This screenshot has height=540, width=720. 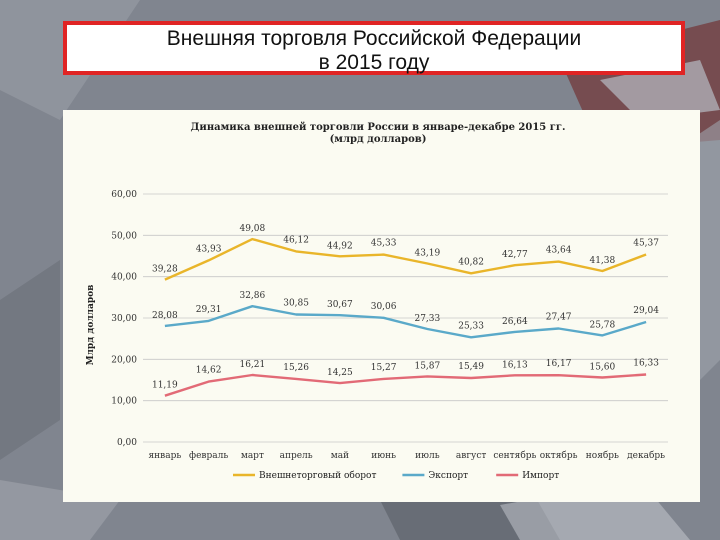 I want to click on data-label: 25,78, so click(x=602, y=325).